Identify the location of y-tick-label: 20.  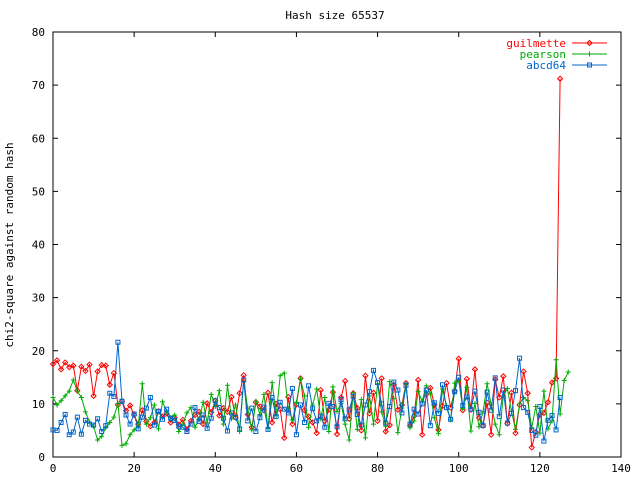
(38, 351).